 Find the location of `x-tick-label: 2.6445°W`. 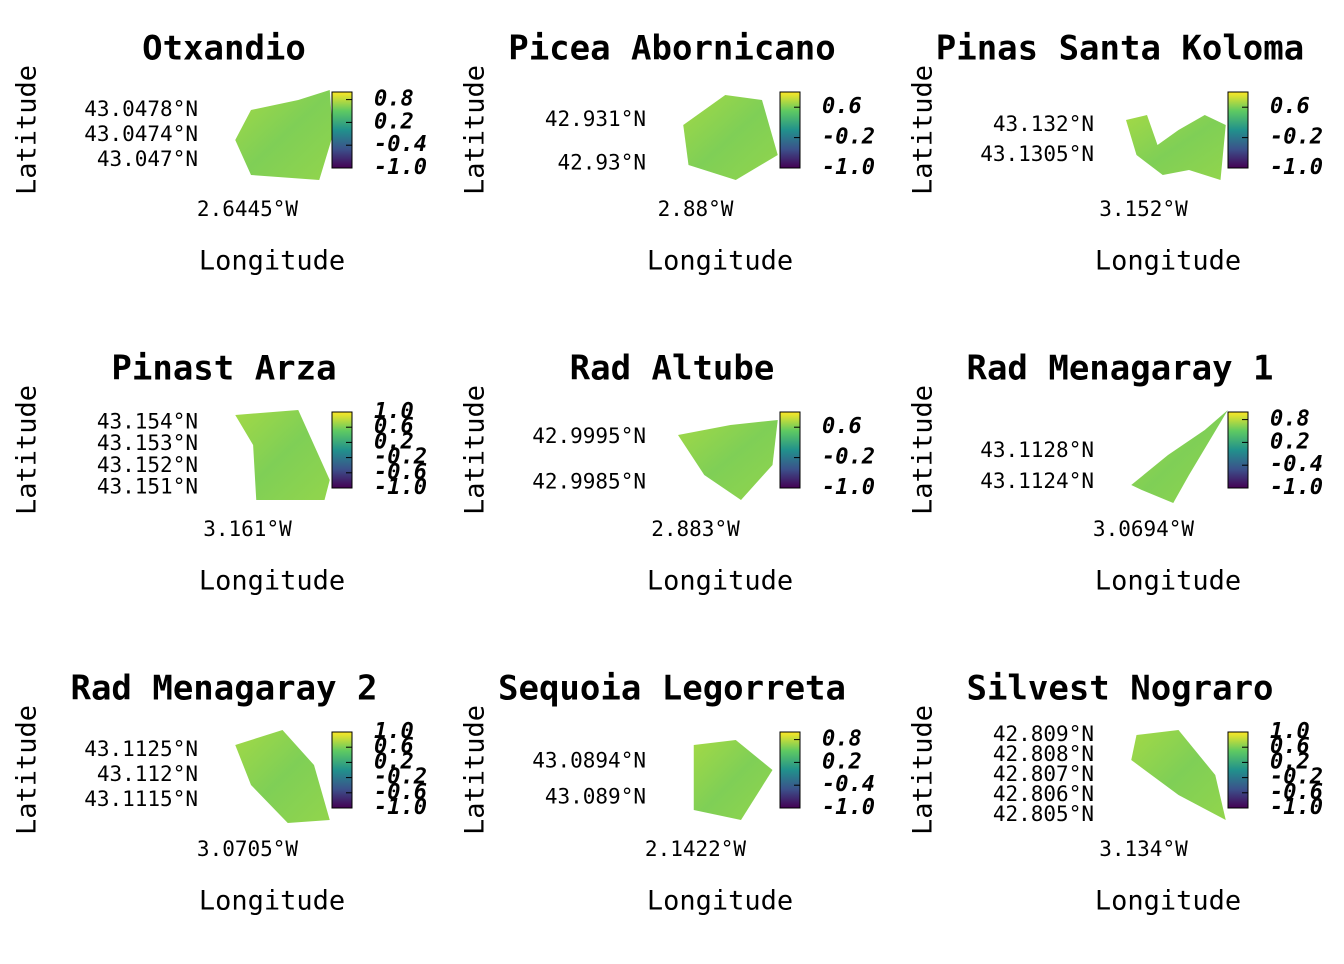

x-tick-label: 2.6445°W is located at coordinates (248, 209).